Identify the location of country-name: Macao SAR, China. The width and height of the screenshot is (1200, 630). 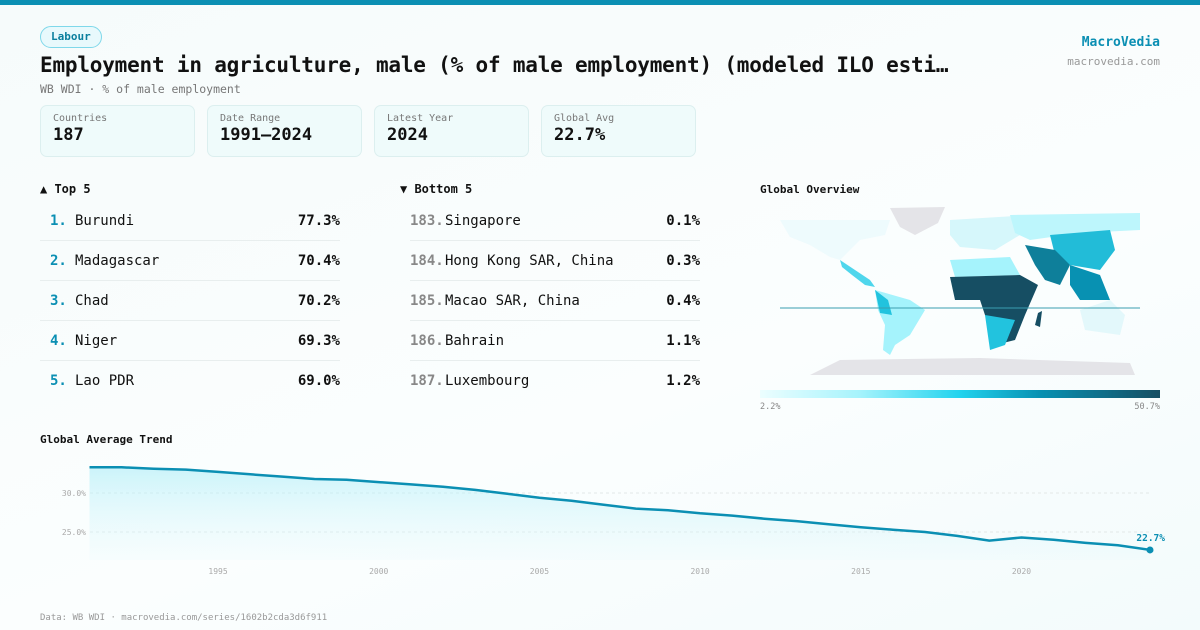
(512, 300).